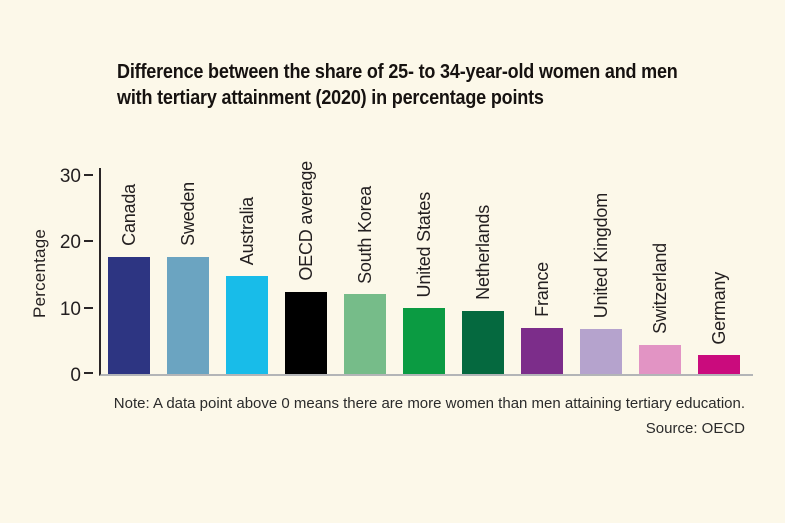  I want to click on bar-united-states, so click(424, 341).